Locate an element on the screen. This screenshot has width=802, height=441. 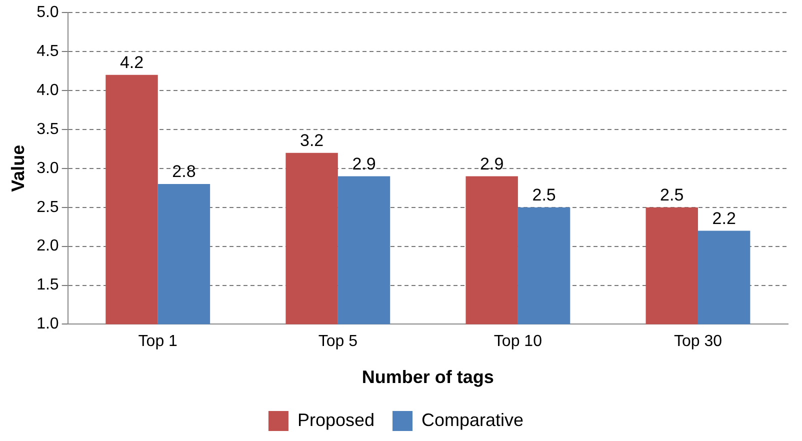
legend-label: Proposed is located at coordinates (336, 420).